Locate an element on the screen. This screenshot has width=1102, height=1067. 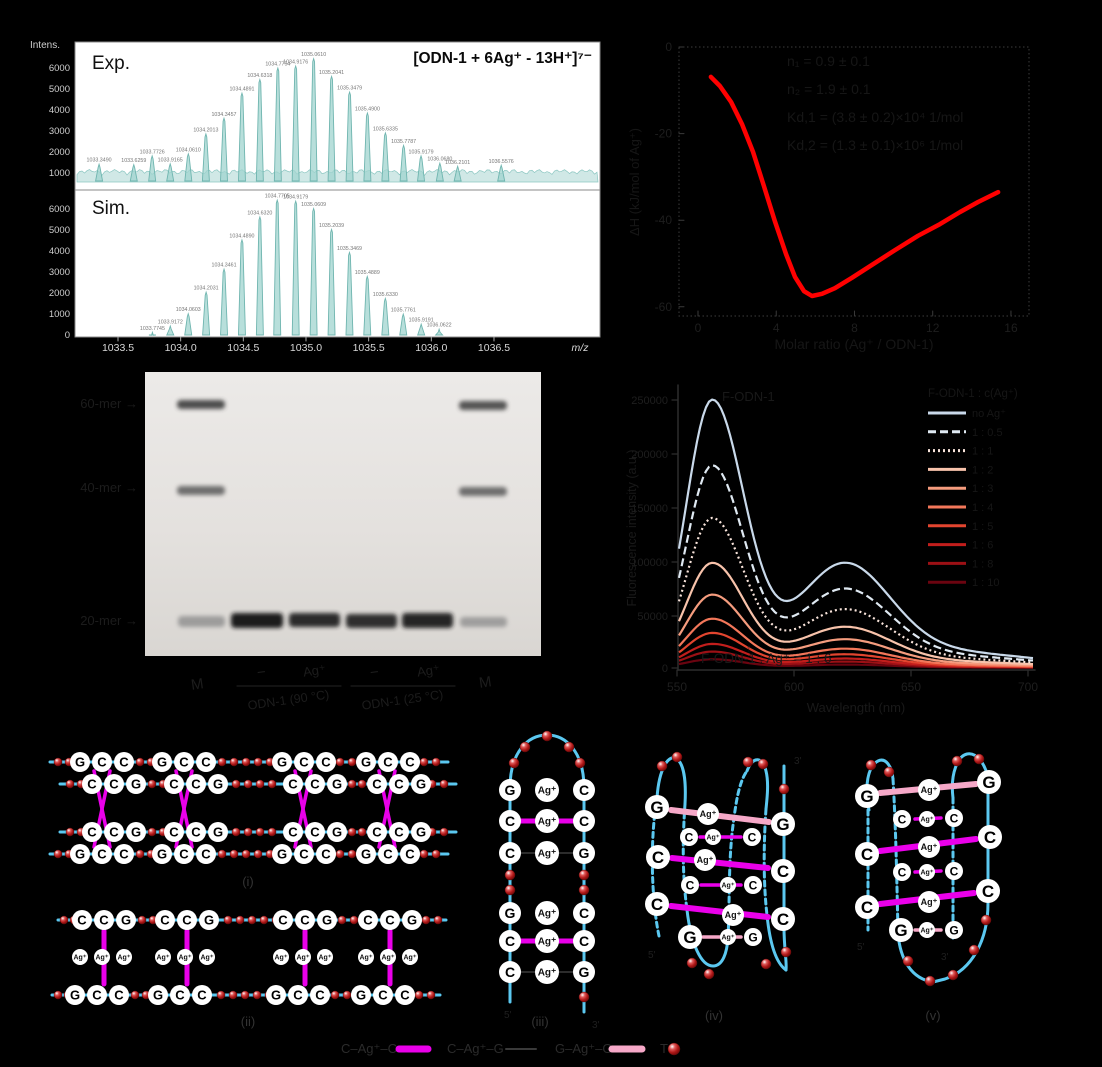
ms-peak-label: 1036.2101 is located at coordinates (457, 163).